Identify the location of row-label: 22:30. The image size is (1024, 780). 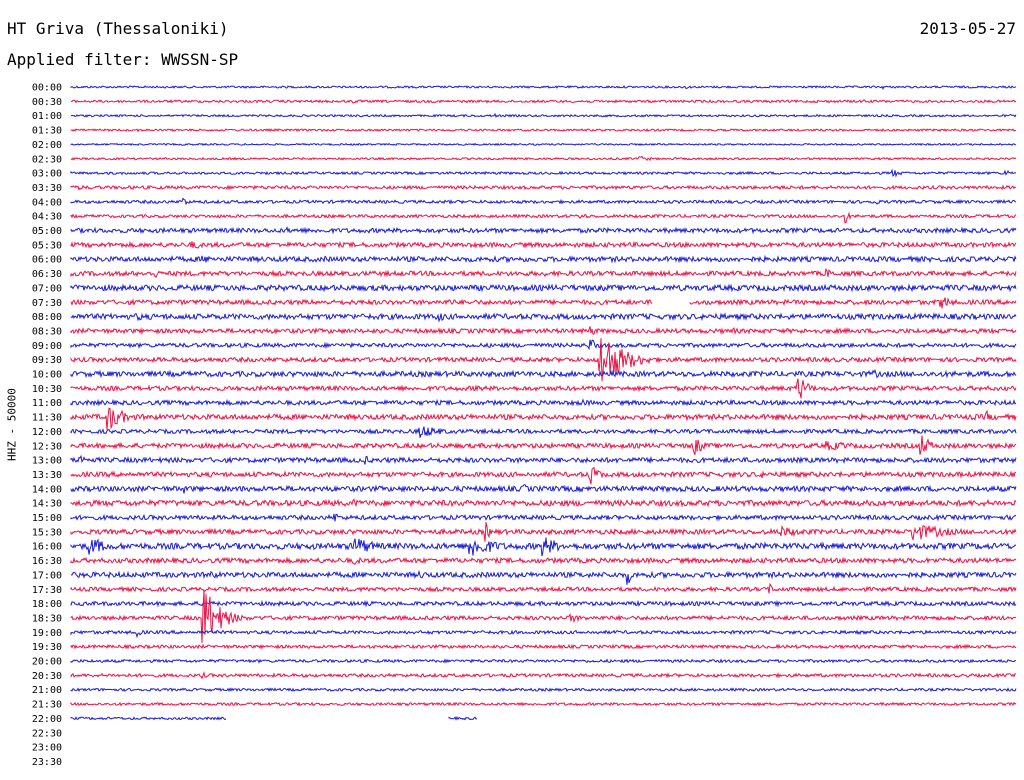
(47, 733).